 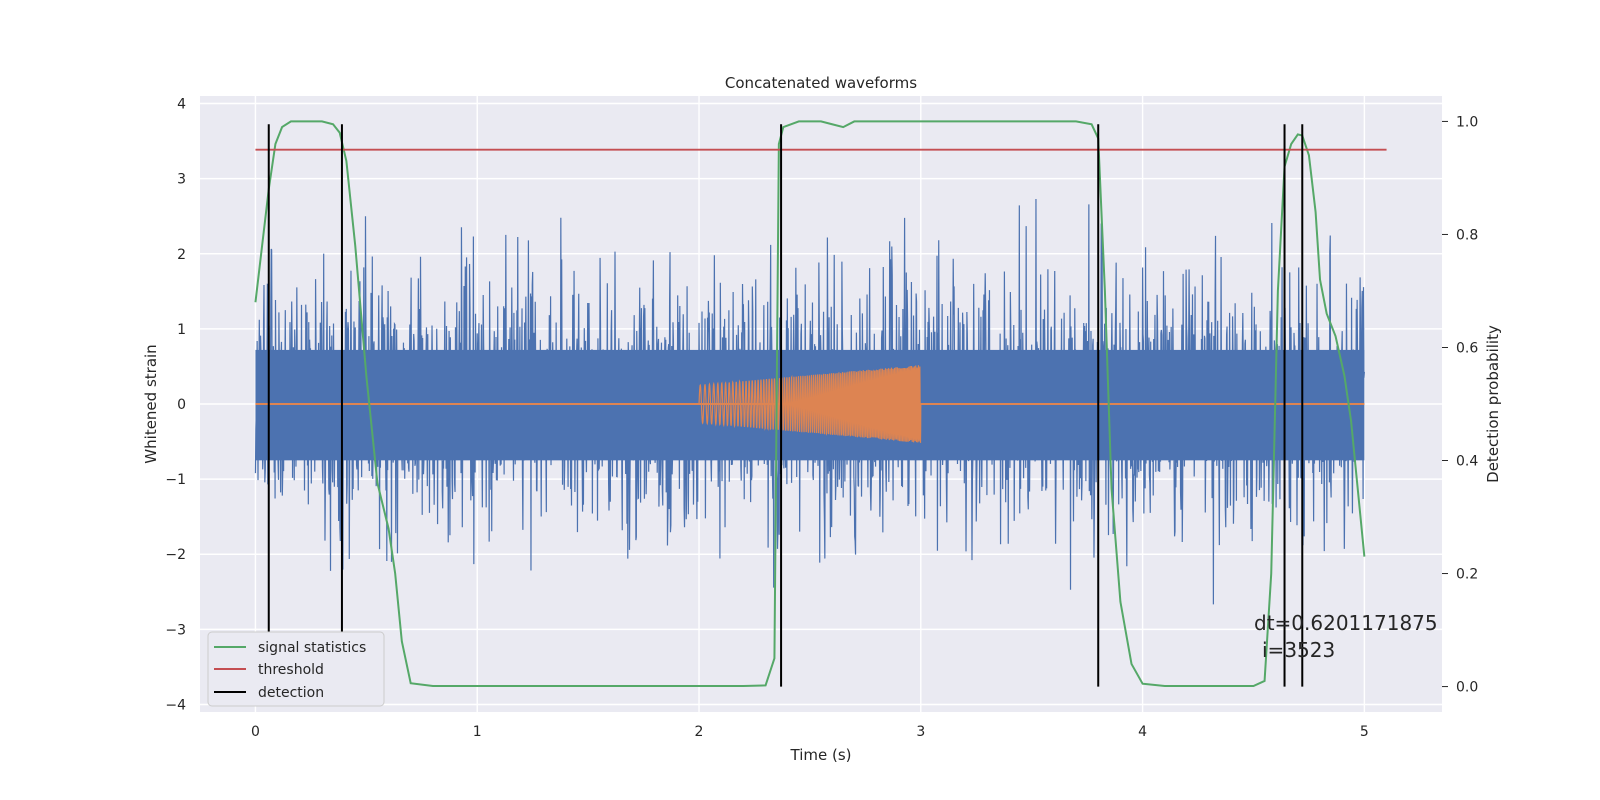 What do you see at coordinates (175, 705) in the screenshot?
I see `y-tick-label-0: −4` at bounding box center [175, 705].